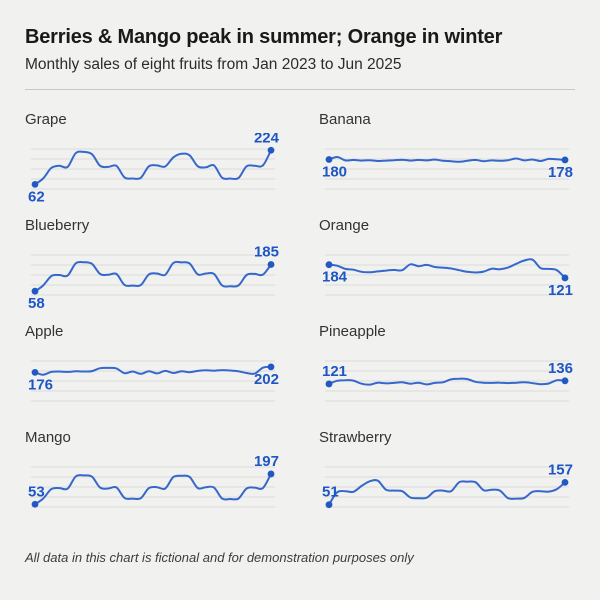 This screenshot has height=600, width=600. What do you see at coordinates (447, 276) in the screenshot?
I see `sparkline-orange: 184 121` at bounding box center [447, 276].